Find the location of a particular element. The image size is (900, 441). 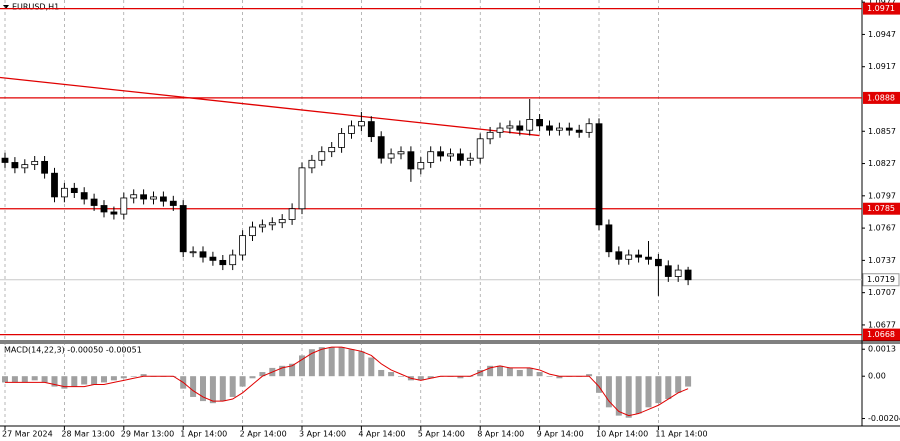

level-label: 1.0785 is located at coordinates (881, 208).